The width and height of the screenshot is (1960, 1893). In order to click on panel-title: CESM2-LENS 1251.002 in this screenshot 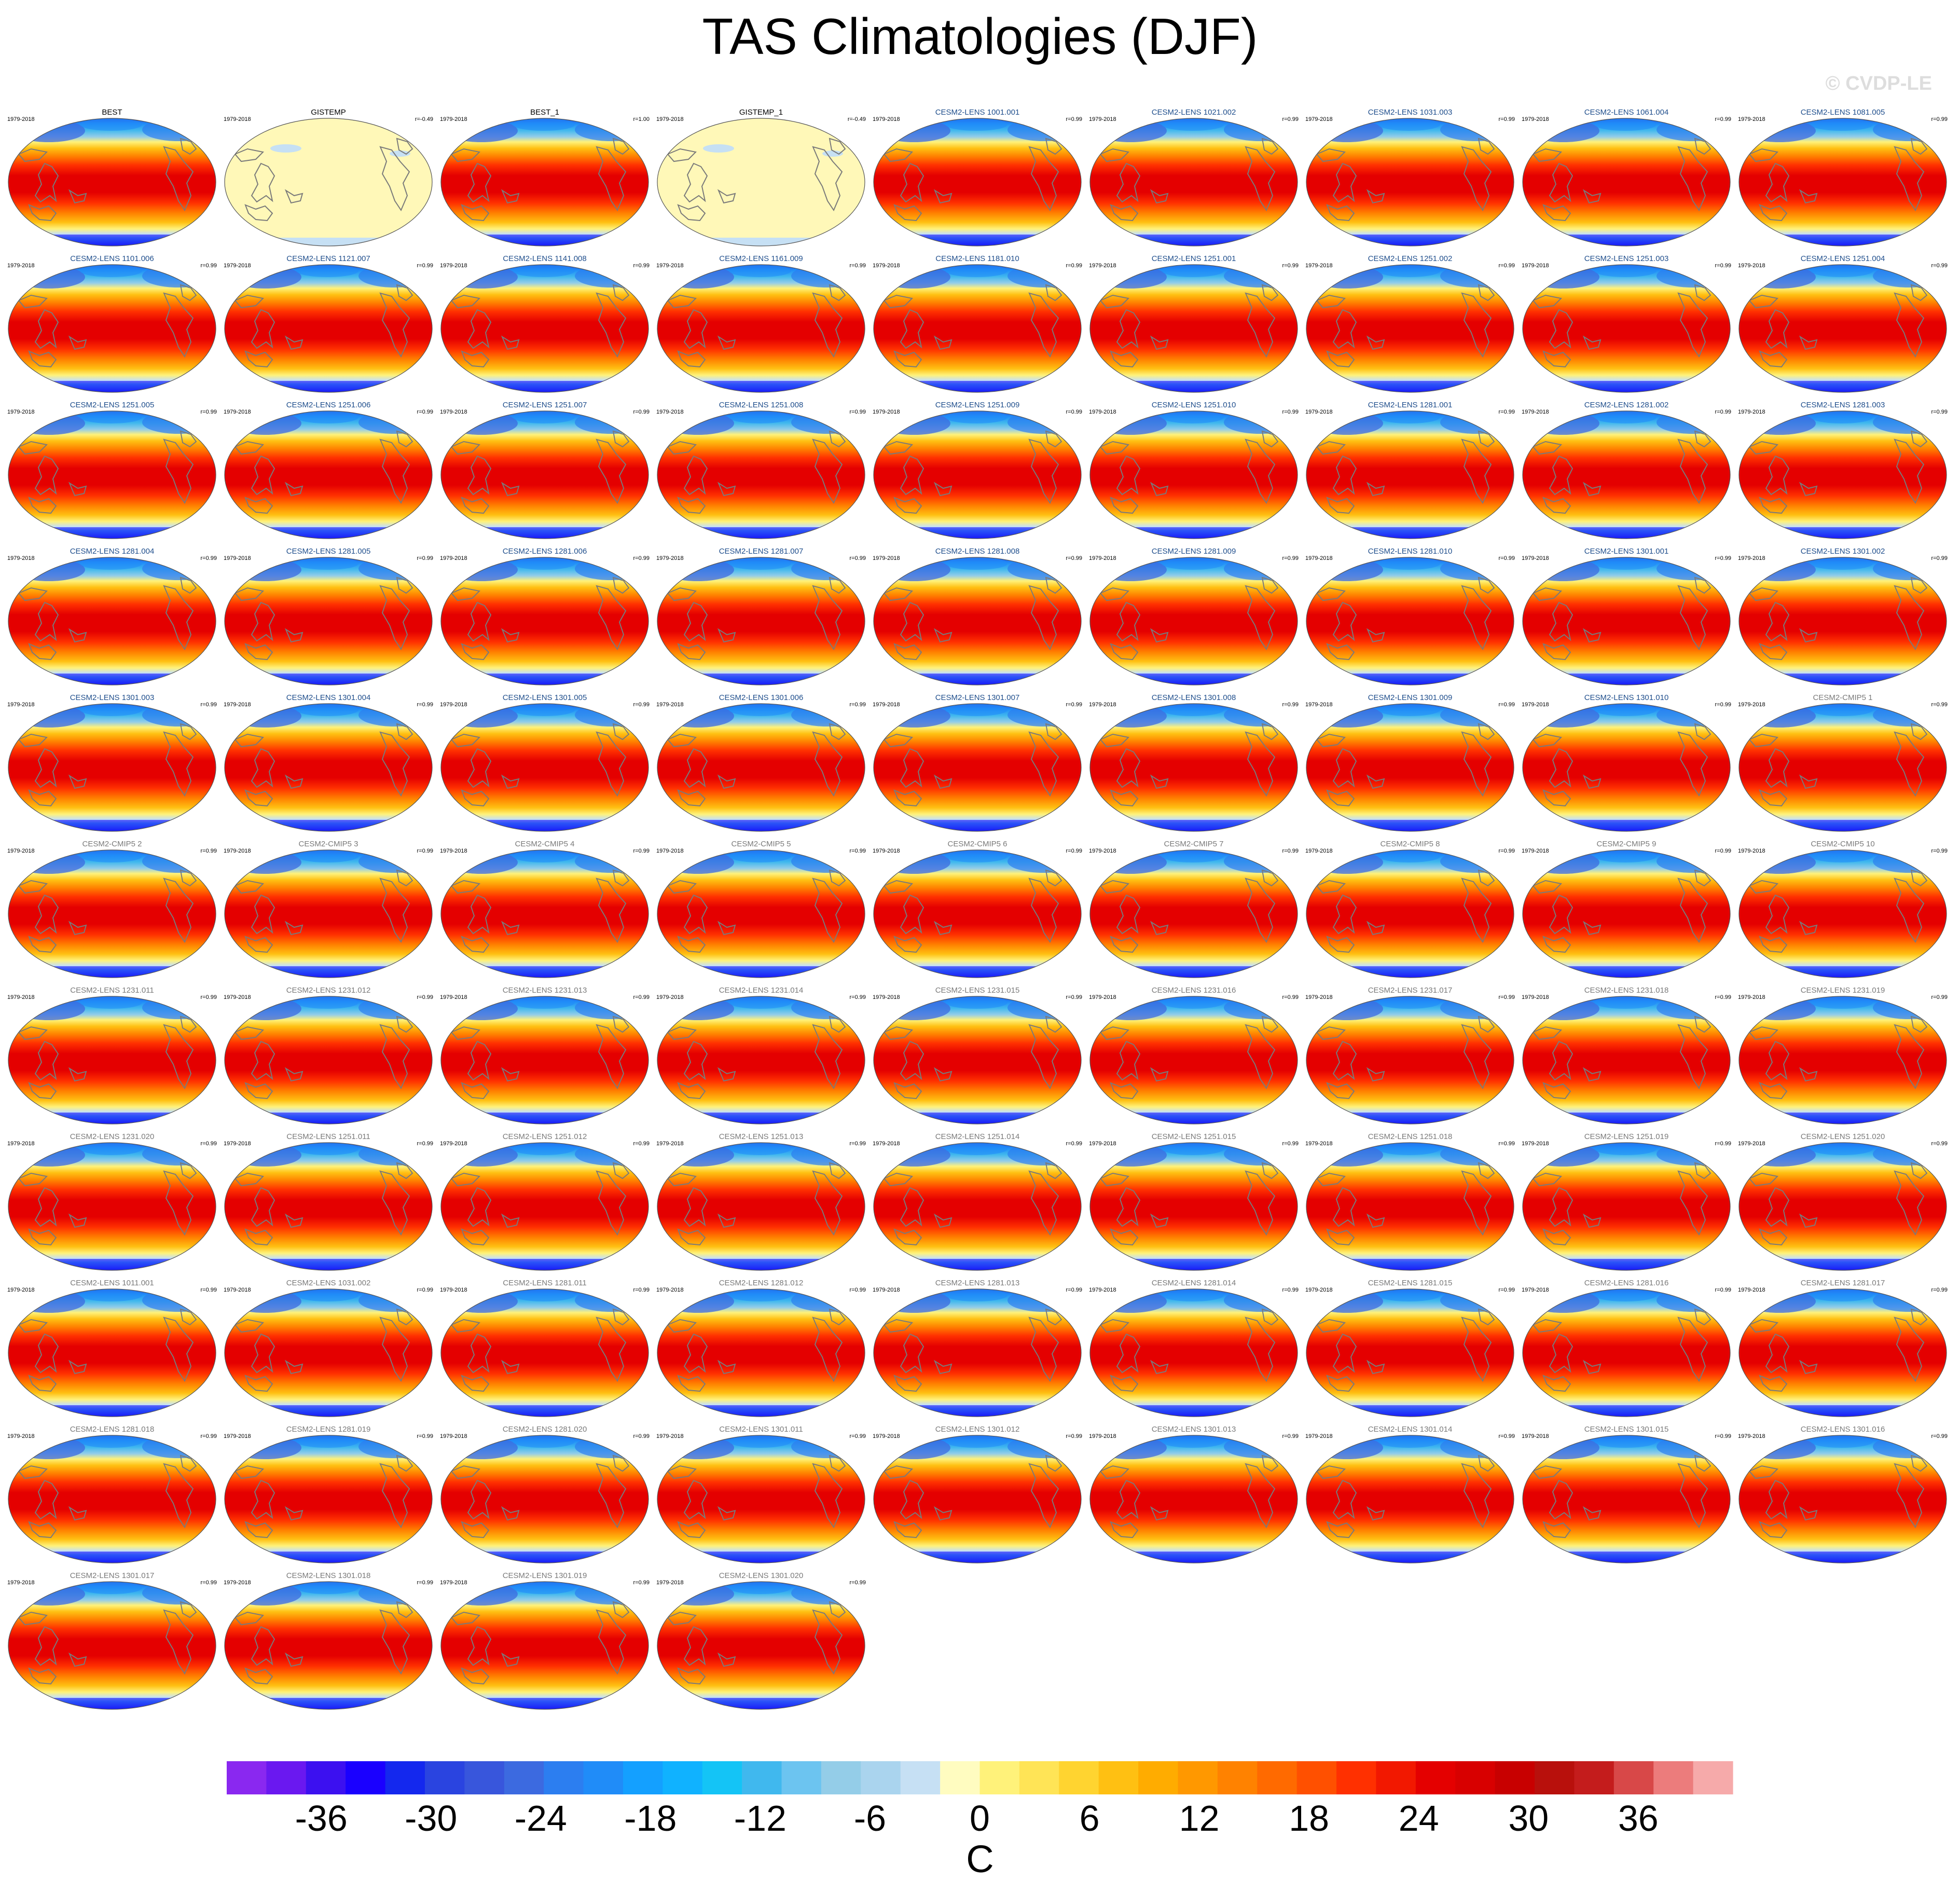, I will do `click(1410, 258)`.